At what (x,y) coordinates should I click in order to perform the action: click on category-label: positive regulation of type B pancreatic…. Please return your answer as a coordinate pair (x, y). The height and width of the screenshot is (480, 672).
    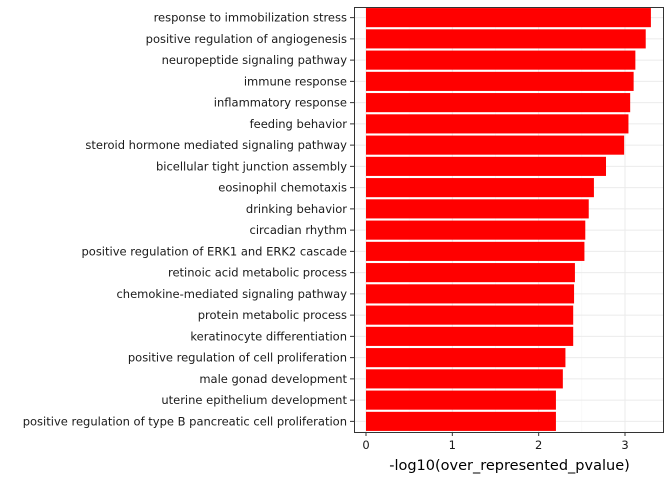
    Looking at the image, I should click on (185, 421).